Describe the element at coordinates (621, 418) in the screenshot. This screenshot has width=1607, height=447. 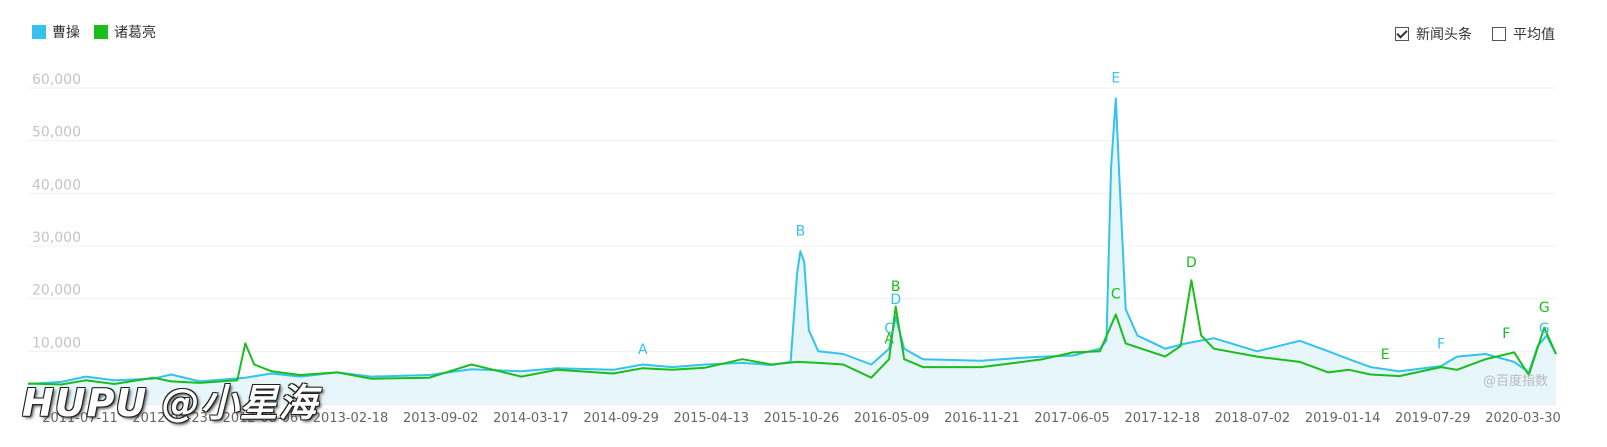
I see `x-tick-label: 2014-09-29` at that location.